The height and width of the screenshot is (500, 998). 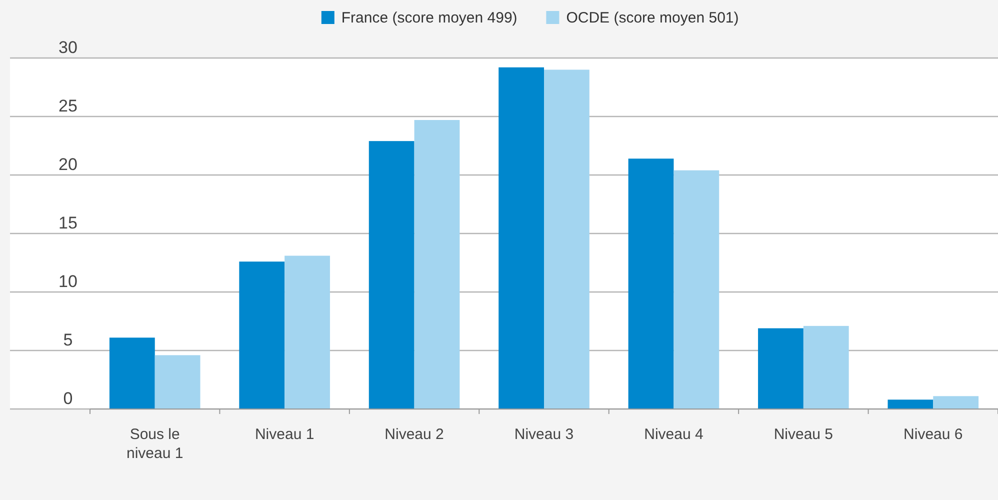 I want to click on x-tick-label: Sous le niveau 1, so click(x=155, y=444).